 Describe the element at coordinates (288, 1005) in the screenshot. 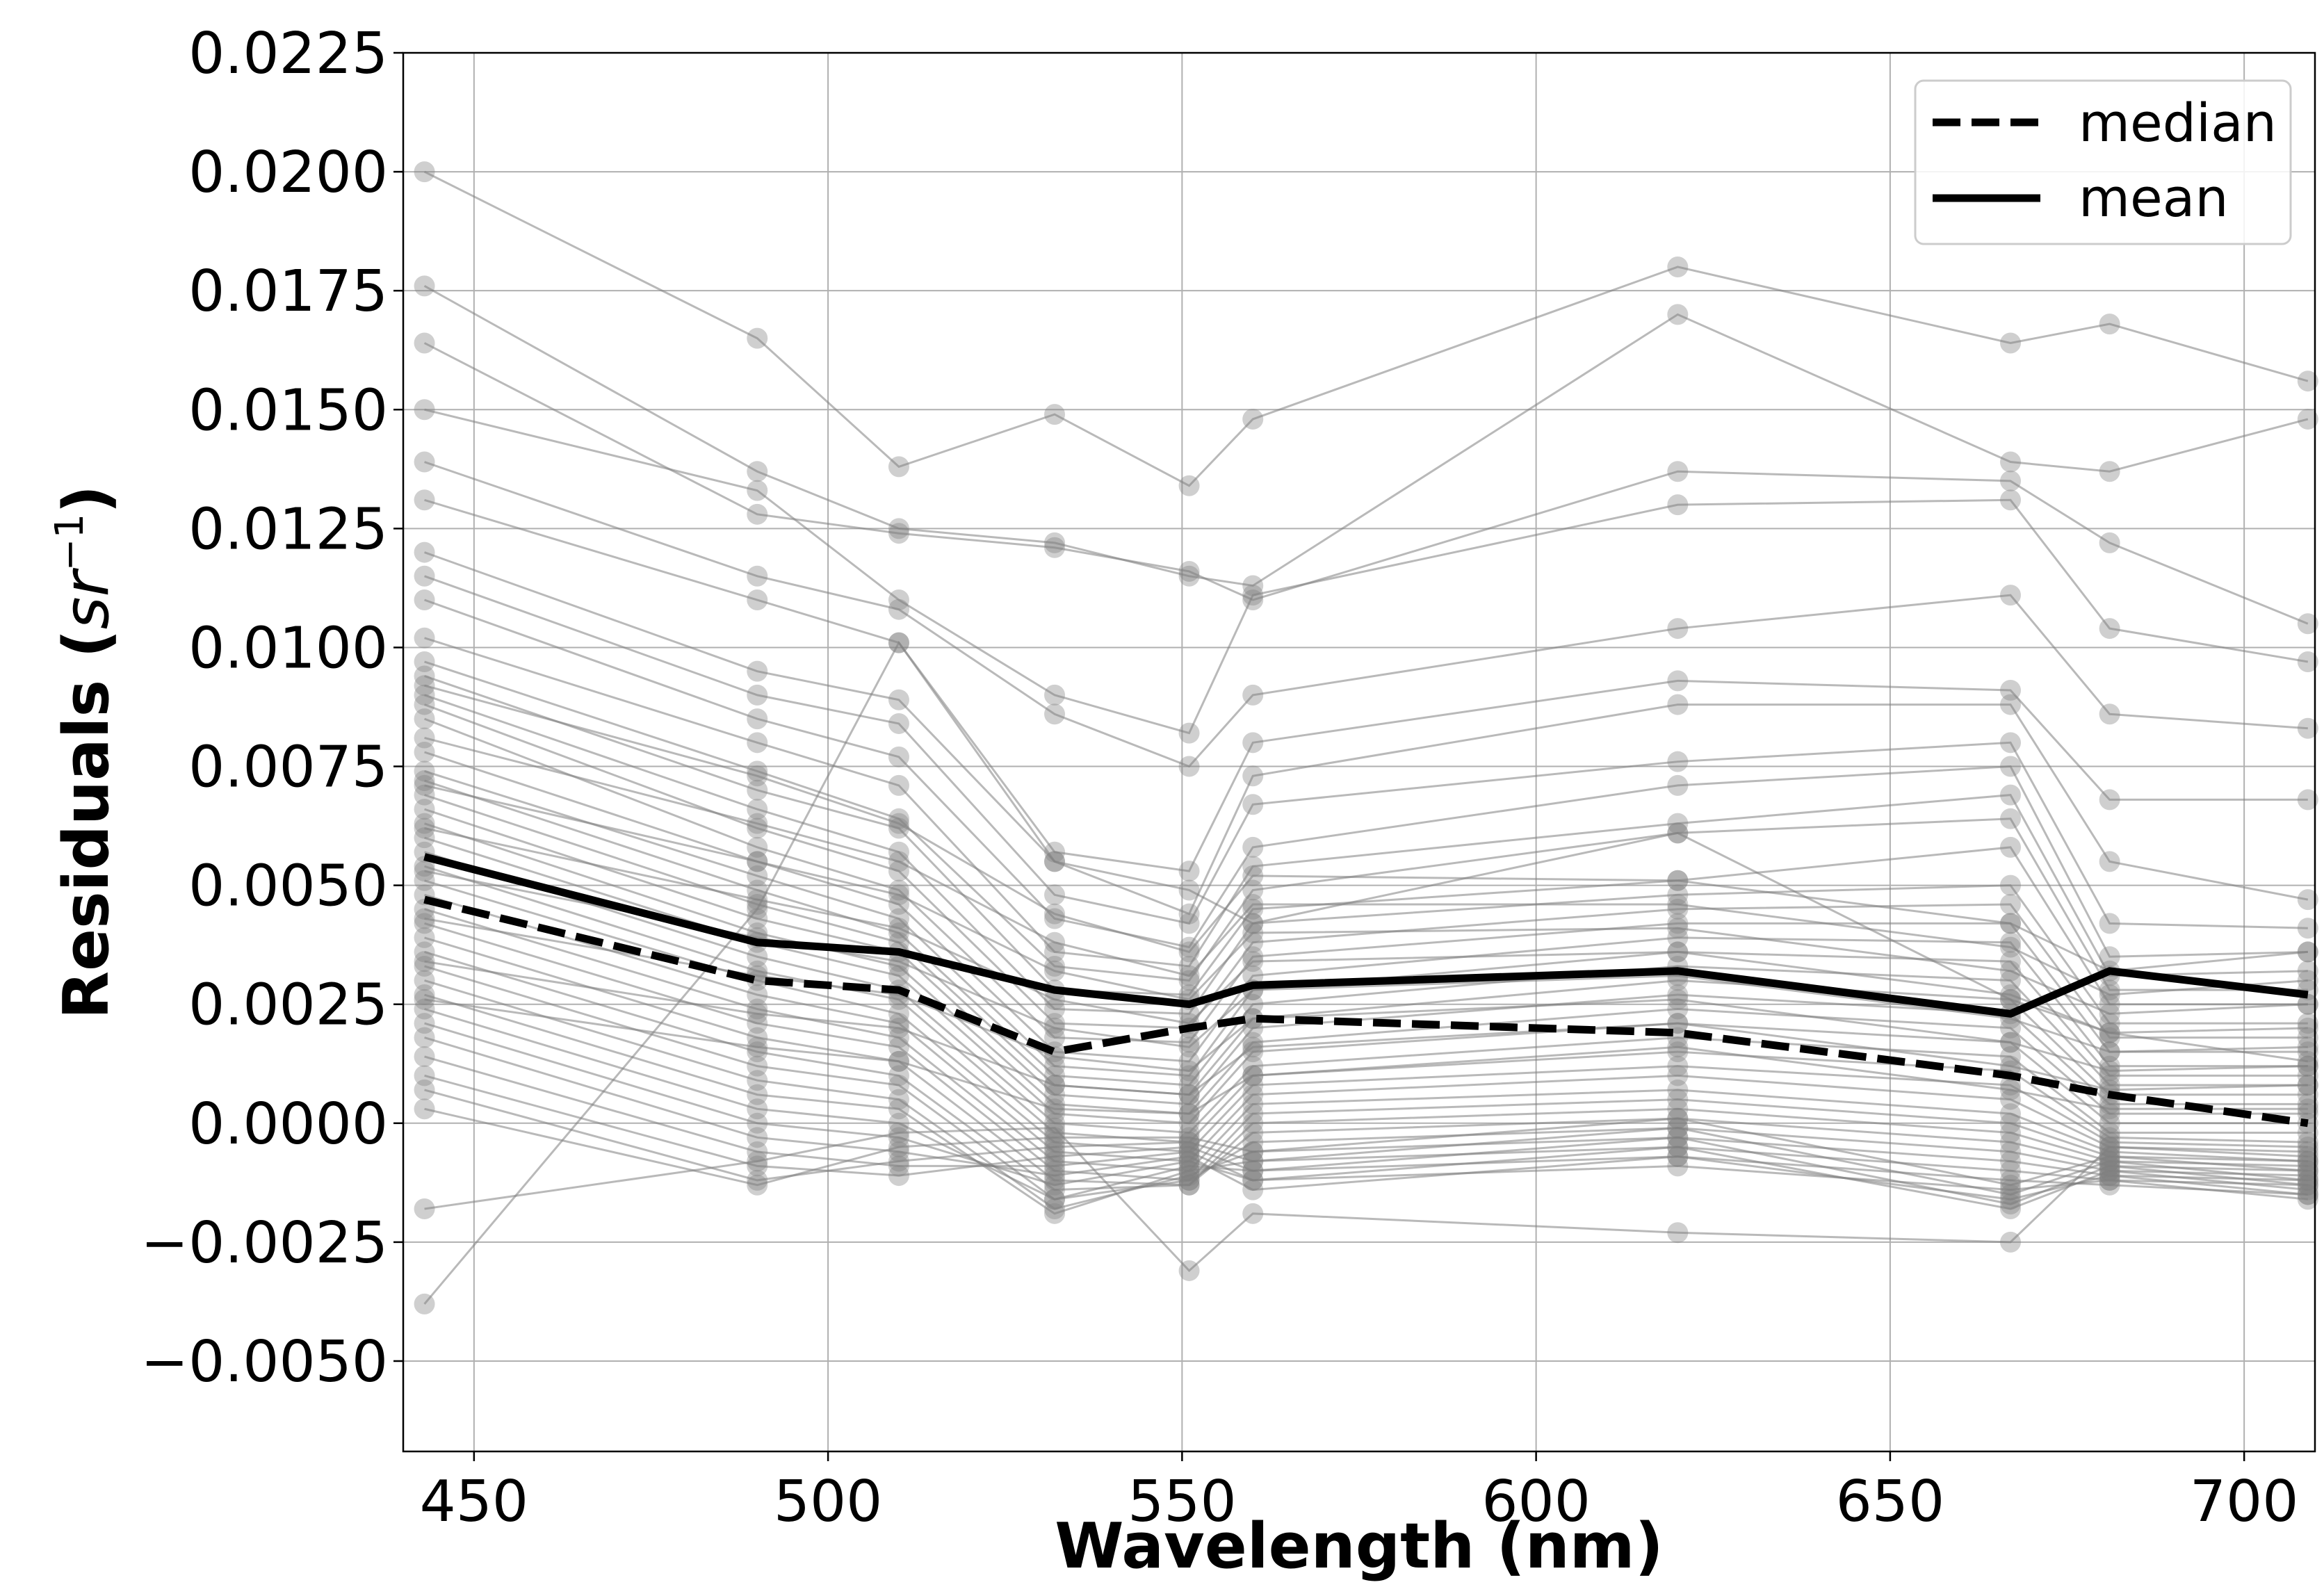

I see `y-tick-label: 0.0025` at that location.